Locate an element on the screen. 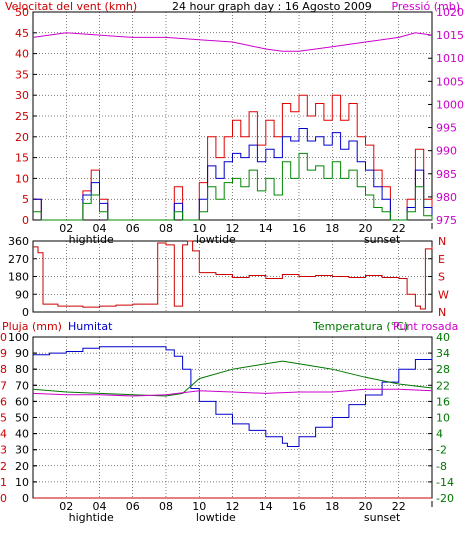  y-tick-label: 25 is located at coordinates (22, 116).